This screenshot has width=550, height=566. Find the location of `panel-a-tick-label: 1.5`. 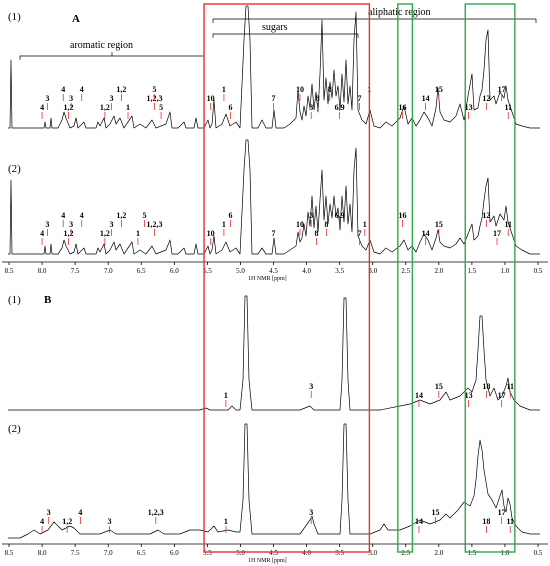

panel-a-tick-label: 1.5 is located at coordinates (472, 271).